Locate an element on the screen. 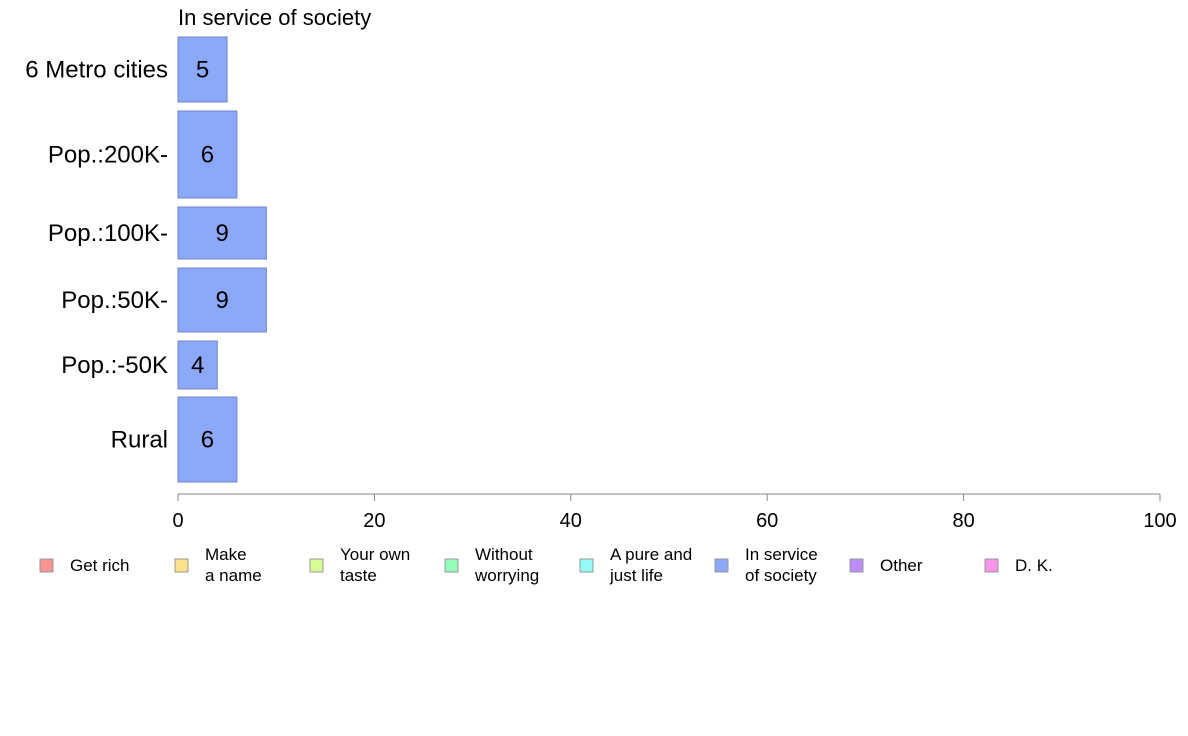  bar-value-label: 5 is located at coordinates (202, 70).